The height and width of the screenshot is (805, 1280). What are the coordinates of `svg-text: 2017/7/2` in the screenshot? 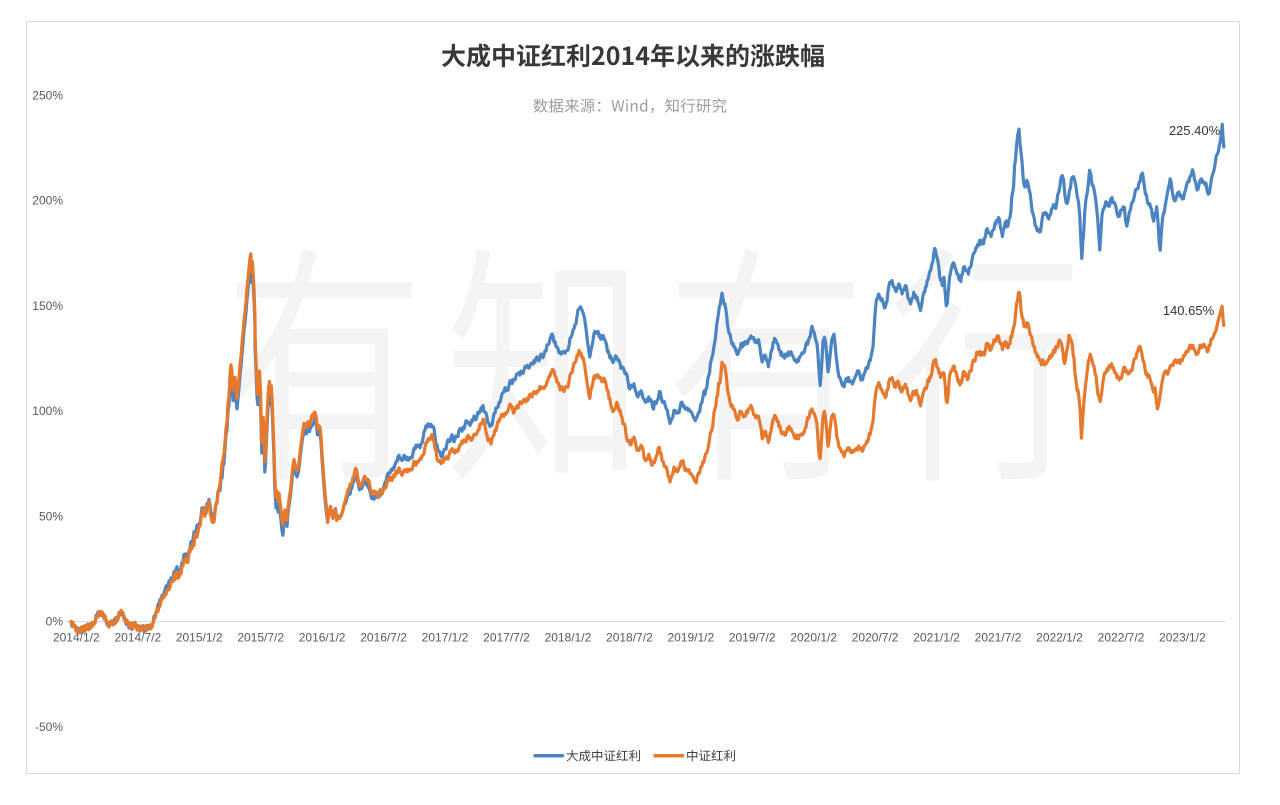 It's located at (506, 638).